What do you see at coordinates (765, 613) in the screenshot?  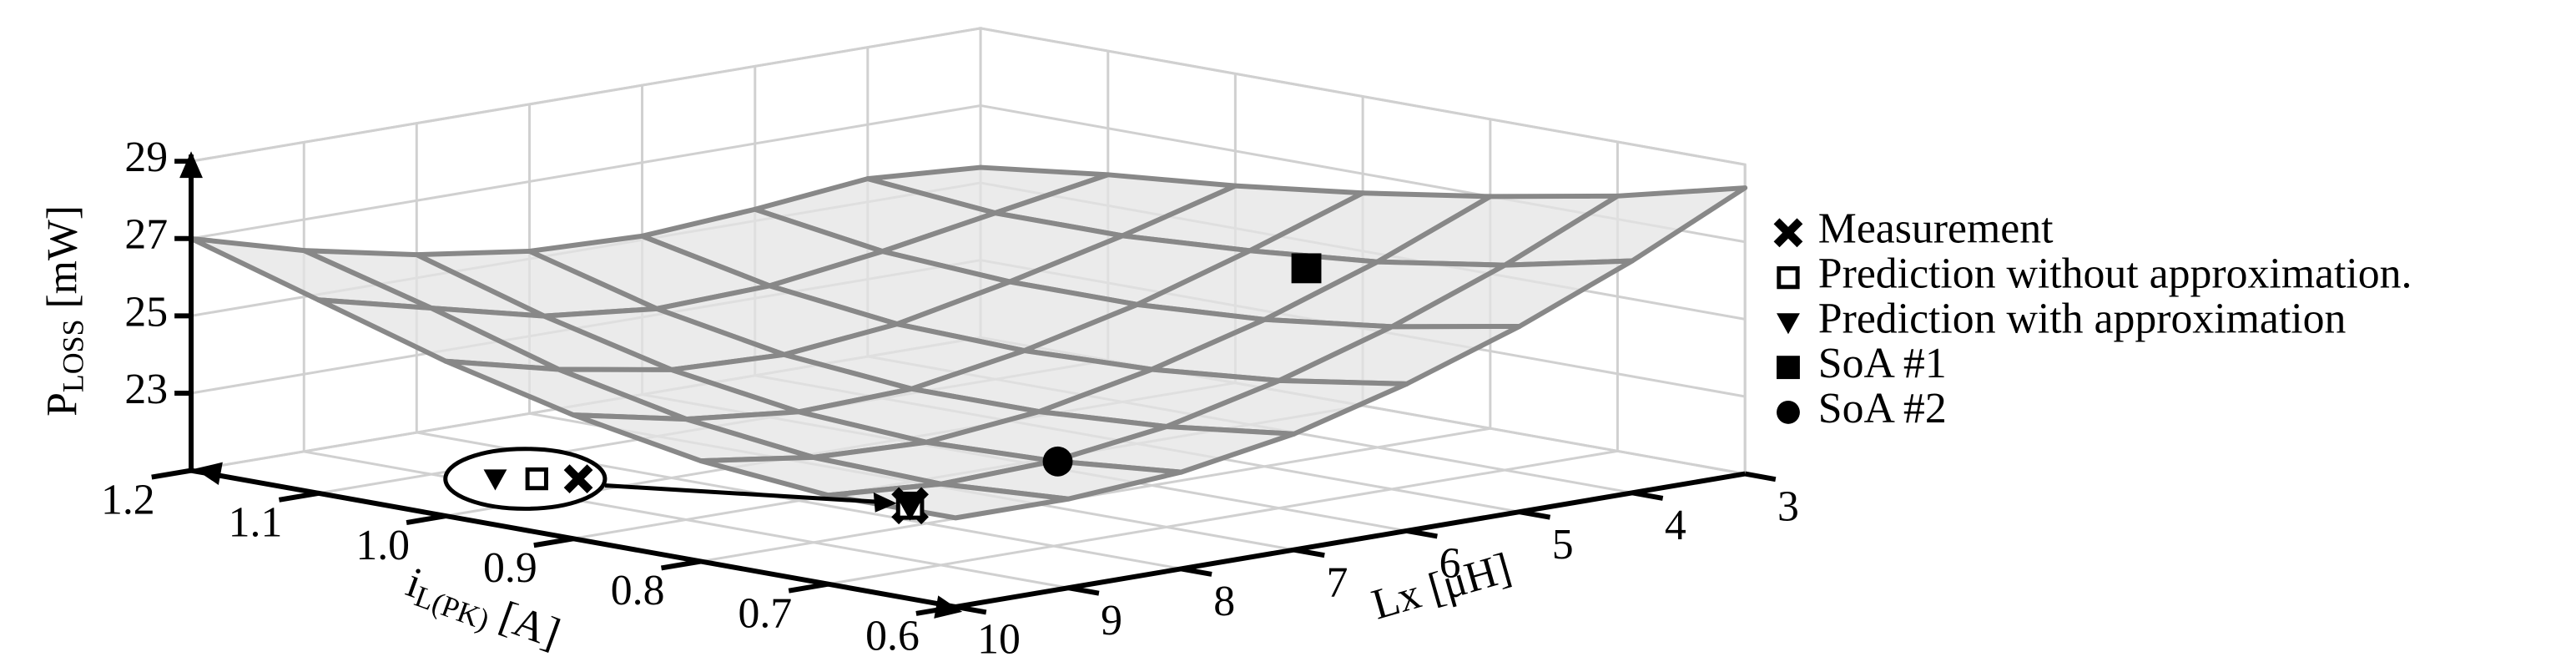 I see `y-tick-label: 0.7` at bounding box center [765, 613].